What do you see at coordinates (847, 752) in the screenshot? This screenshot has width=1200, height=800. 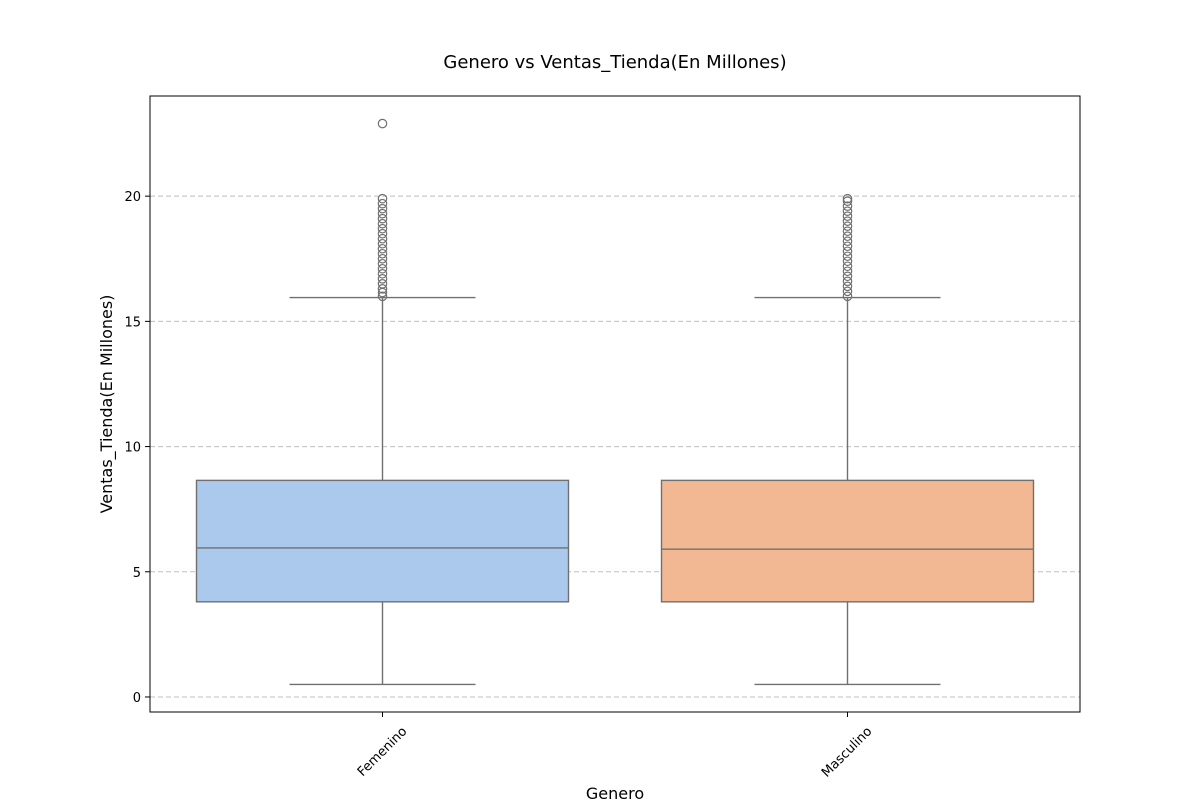 I see `x-tick-label: Masculino` at bounding box center [847, 752].